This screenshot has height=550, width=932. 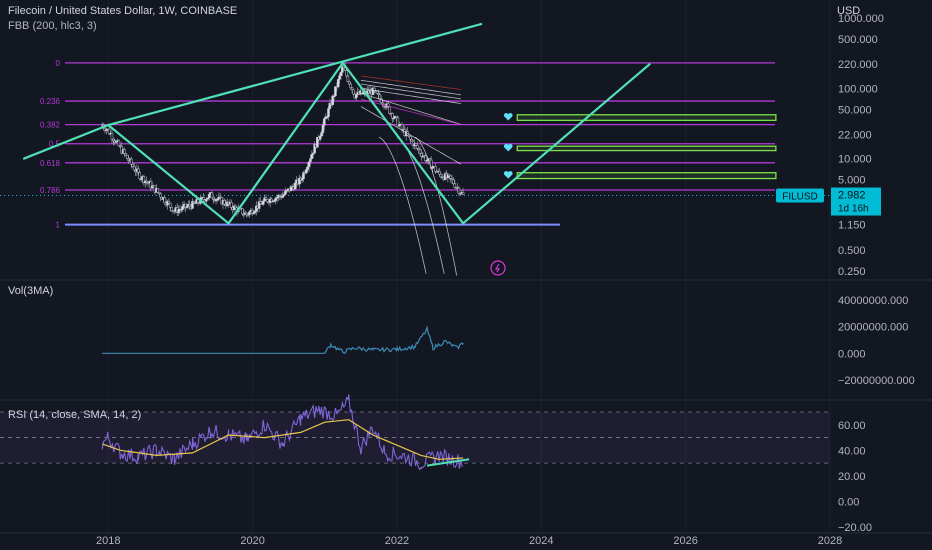 I want to click on volume-tick-label: 0.000, so click(x=852, y=354).